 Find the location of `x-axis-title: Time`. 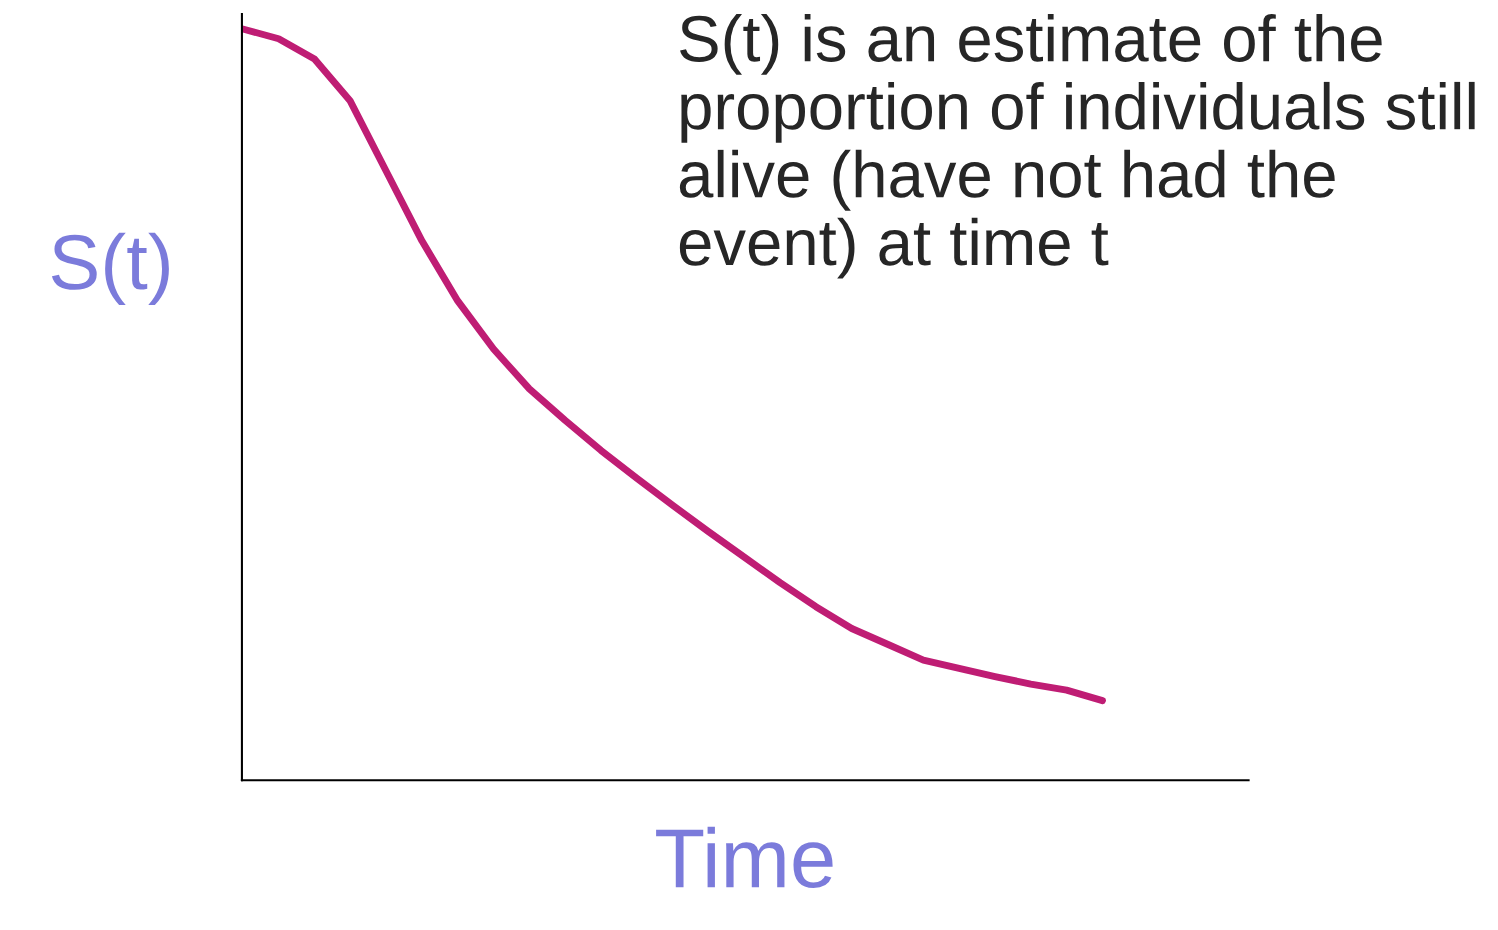

x-axis-title: Time is located at coordinates (744, 857).